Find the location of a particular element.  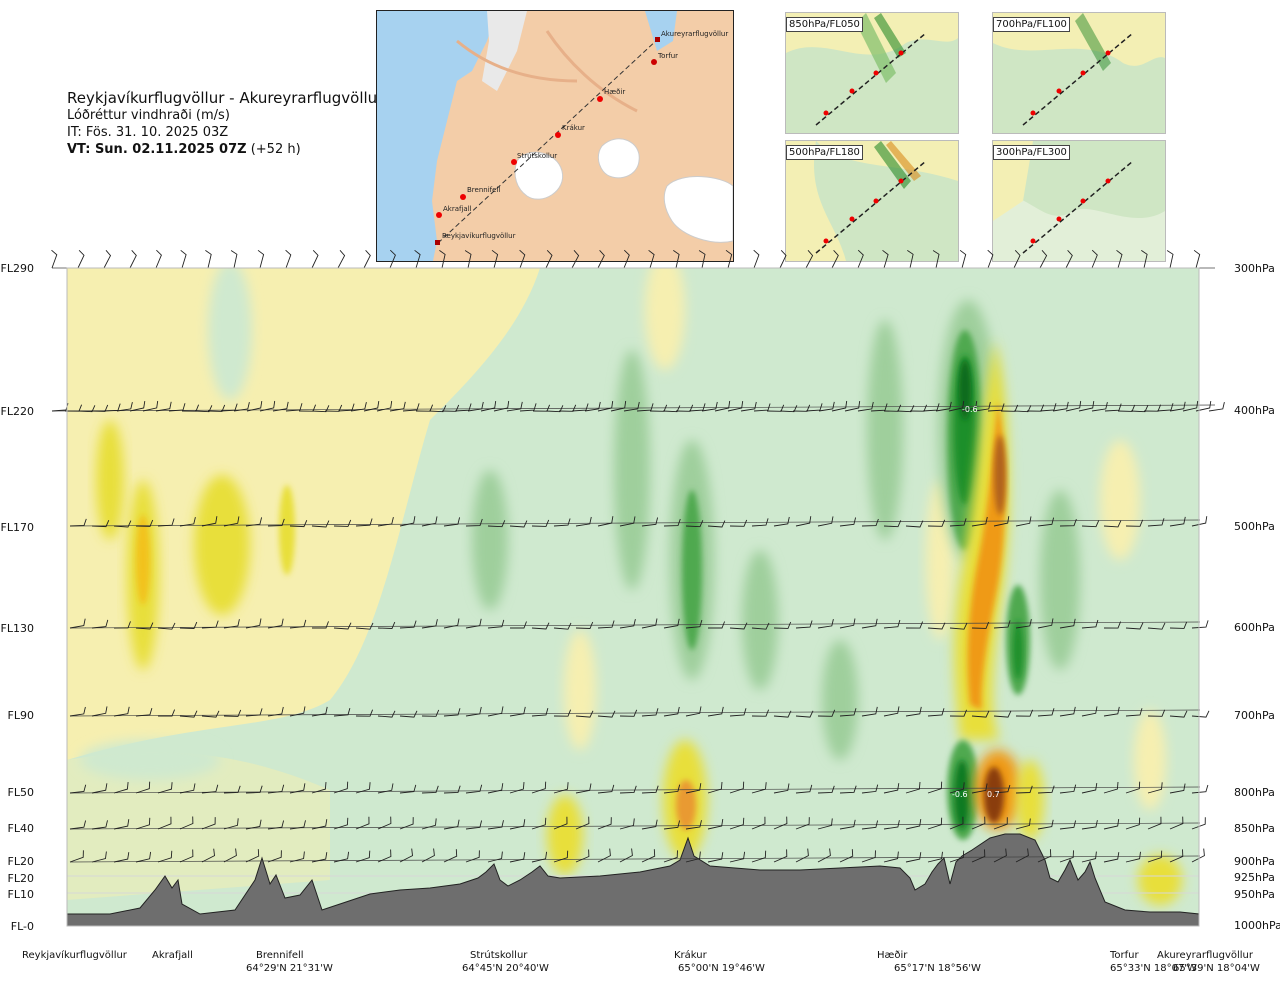

map-label-reykjavik: Reykjavíkurflugvöllur is located at coordinates (479, 236).